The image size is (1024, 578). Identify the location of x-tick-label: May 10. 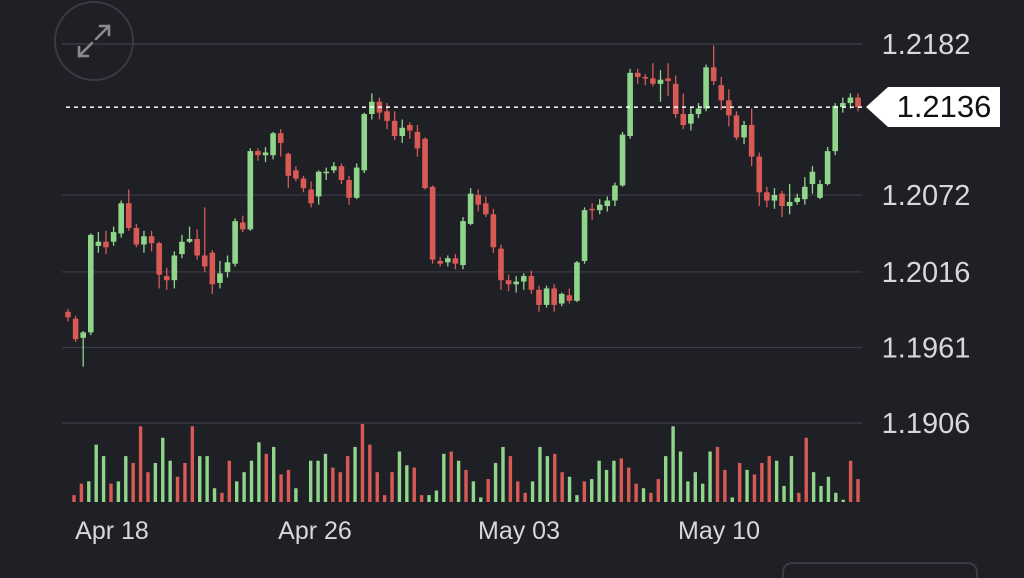
(719, 531).